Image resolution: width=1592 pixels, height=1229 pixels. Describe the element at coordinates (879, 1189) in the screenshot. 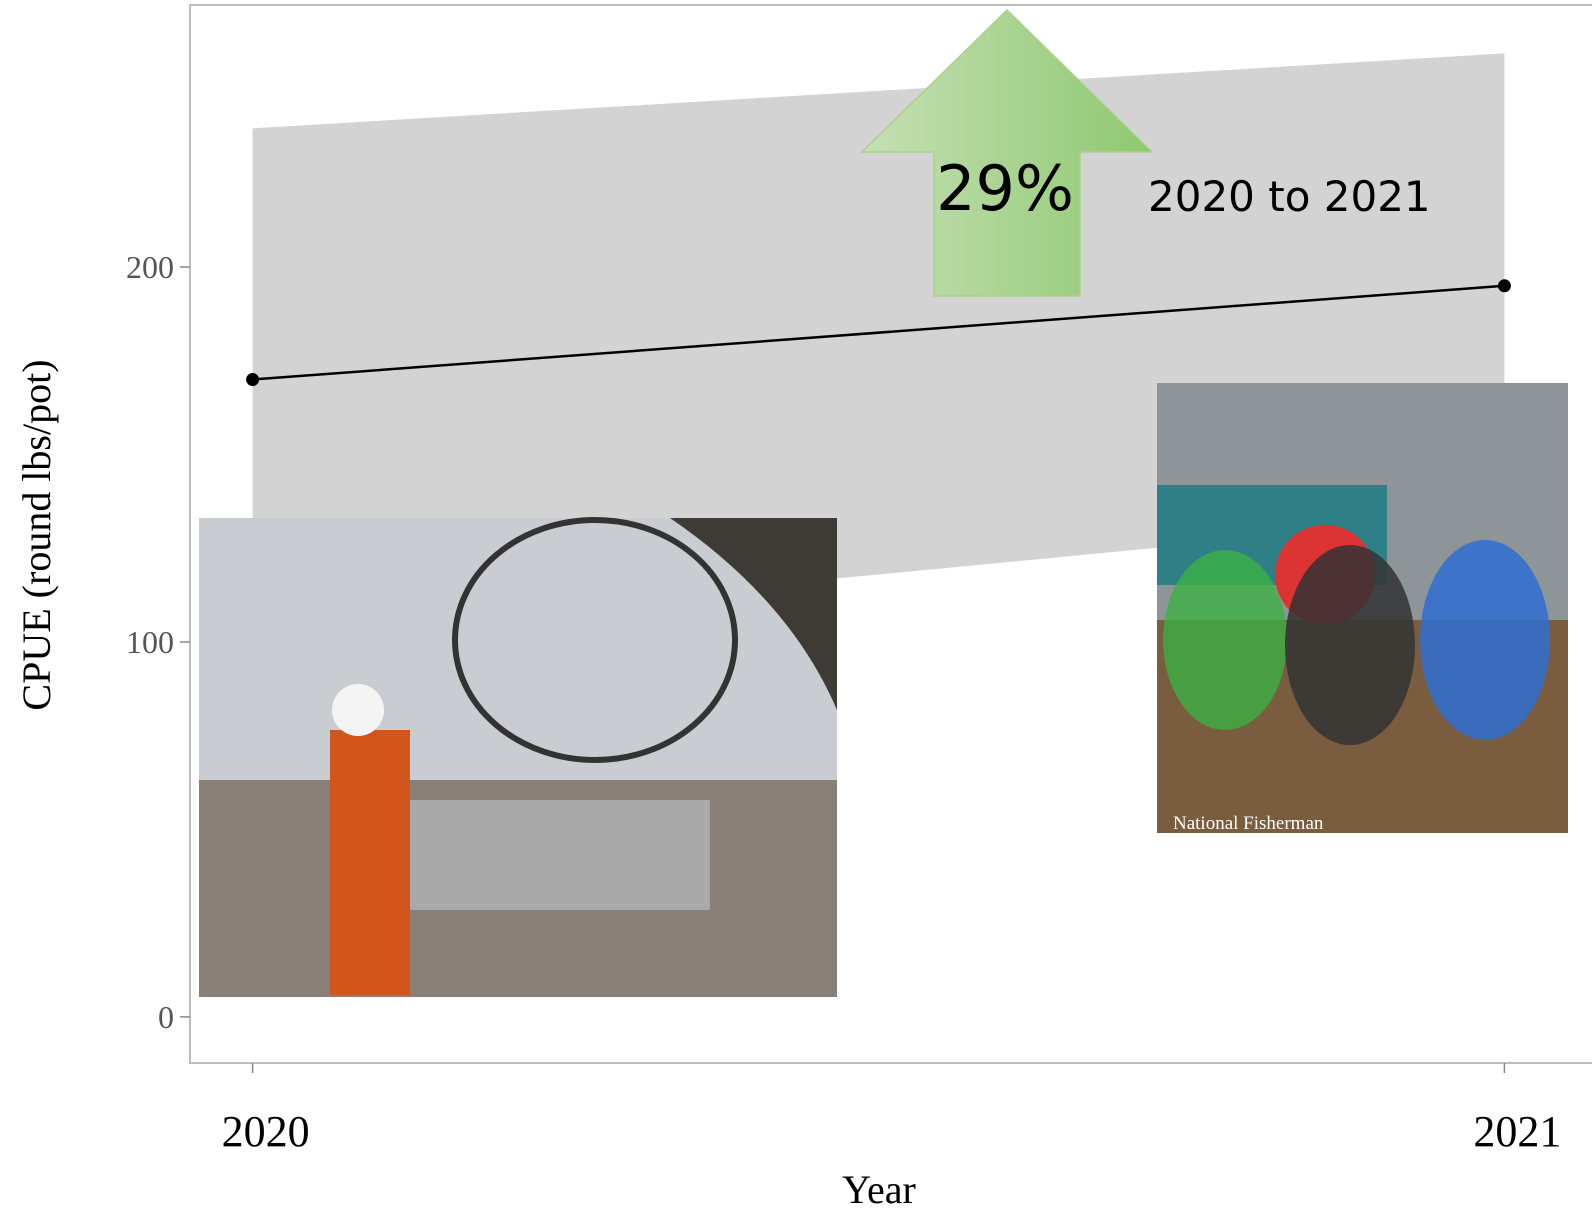

I see `x-axis-label: Year` at that location.